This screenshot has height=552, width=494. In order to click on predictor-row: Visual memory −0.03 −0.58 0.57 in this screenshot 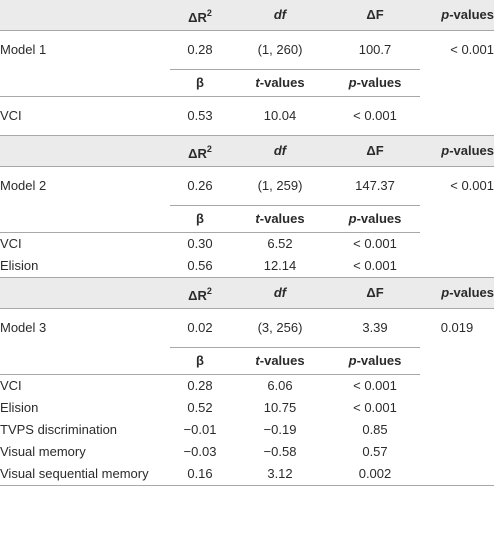, I will do `click(247, 452)`.